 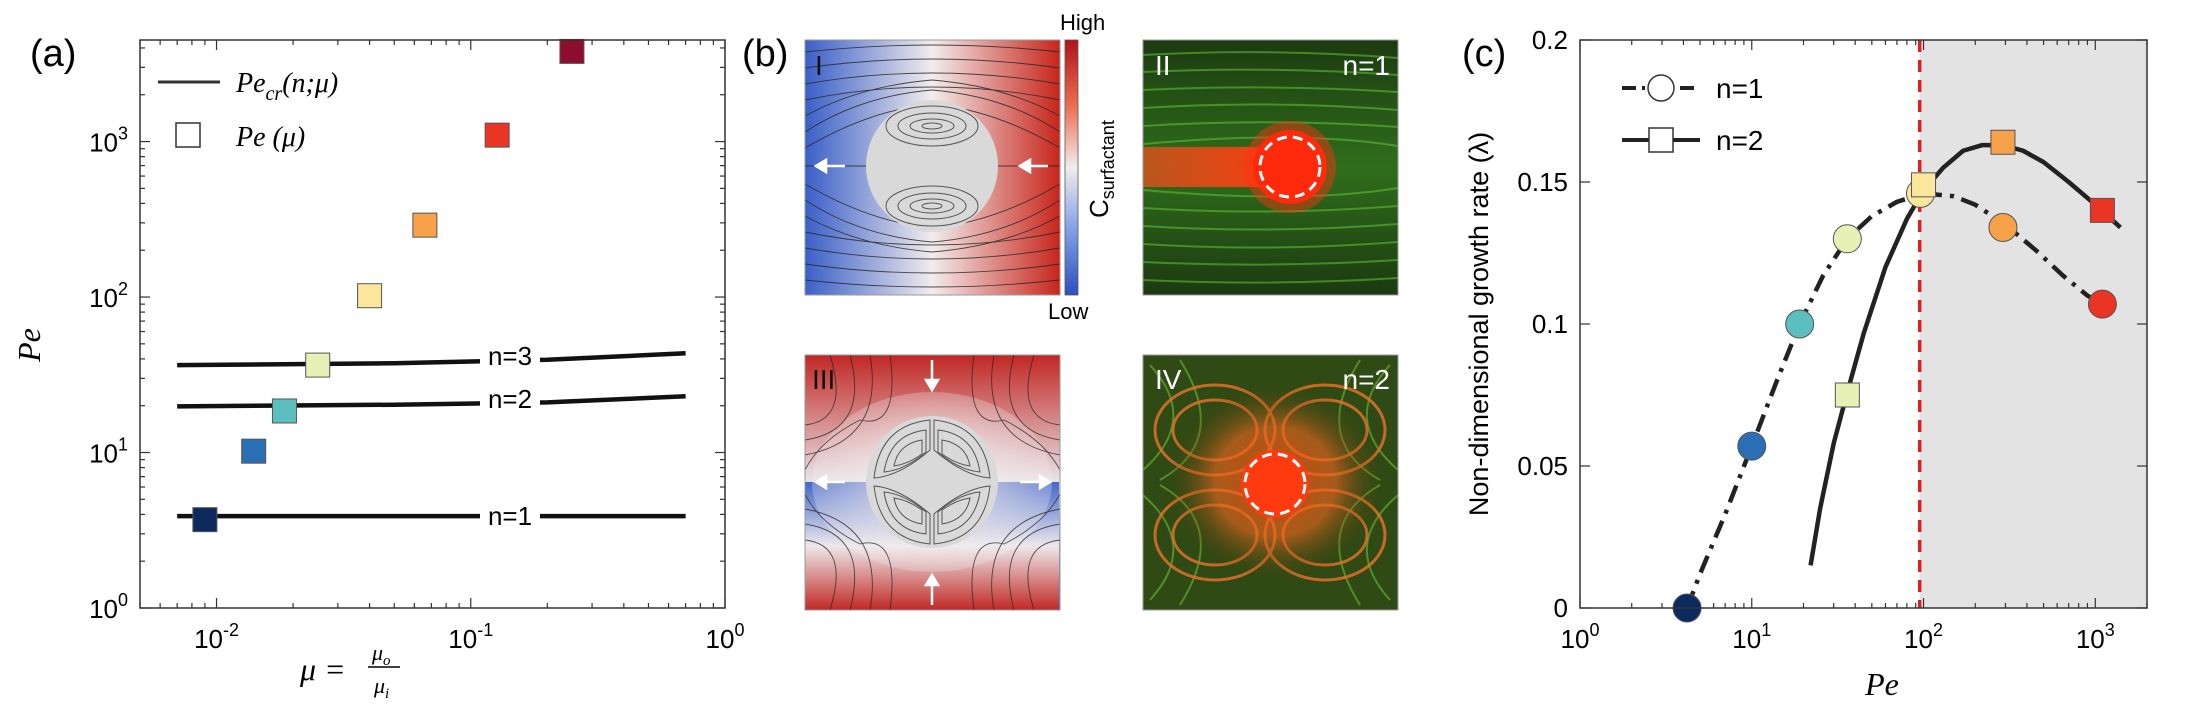 I want to click on panel-c-ytick-label: 0.2, so click(x=1550, y=40).